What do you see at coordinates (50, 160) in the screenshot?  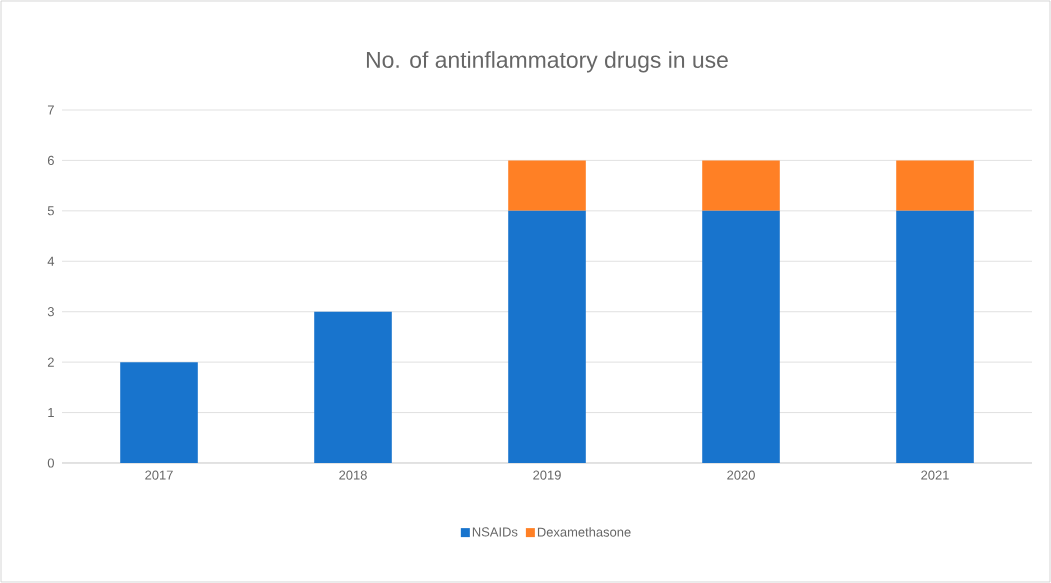 I see `y-tick-label: 6` at bounding box center [50, 160].